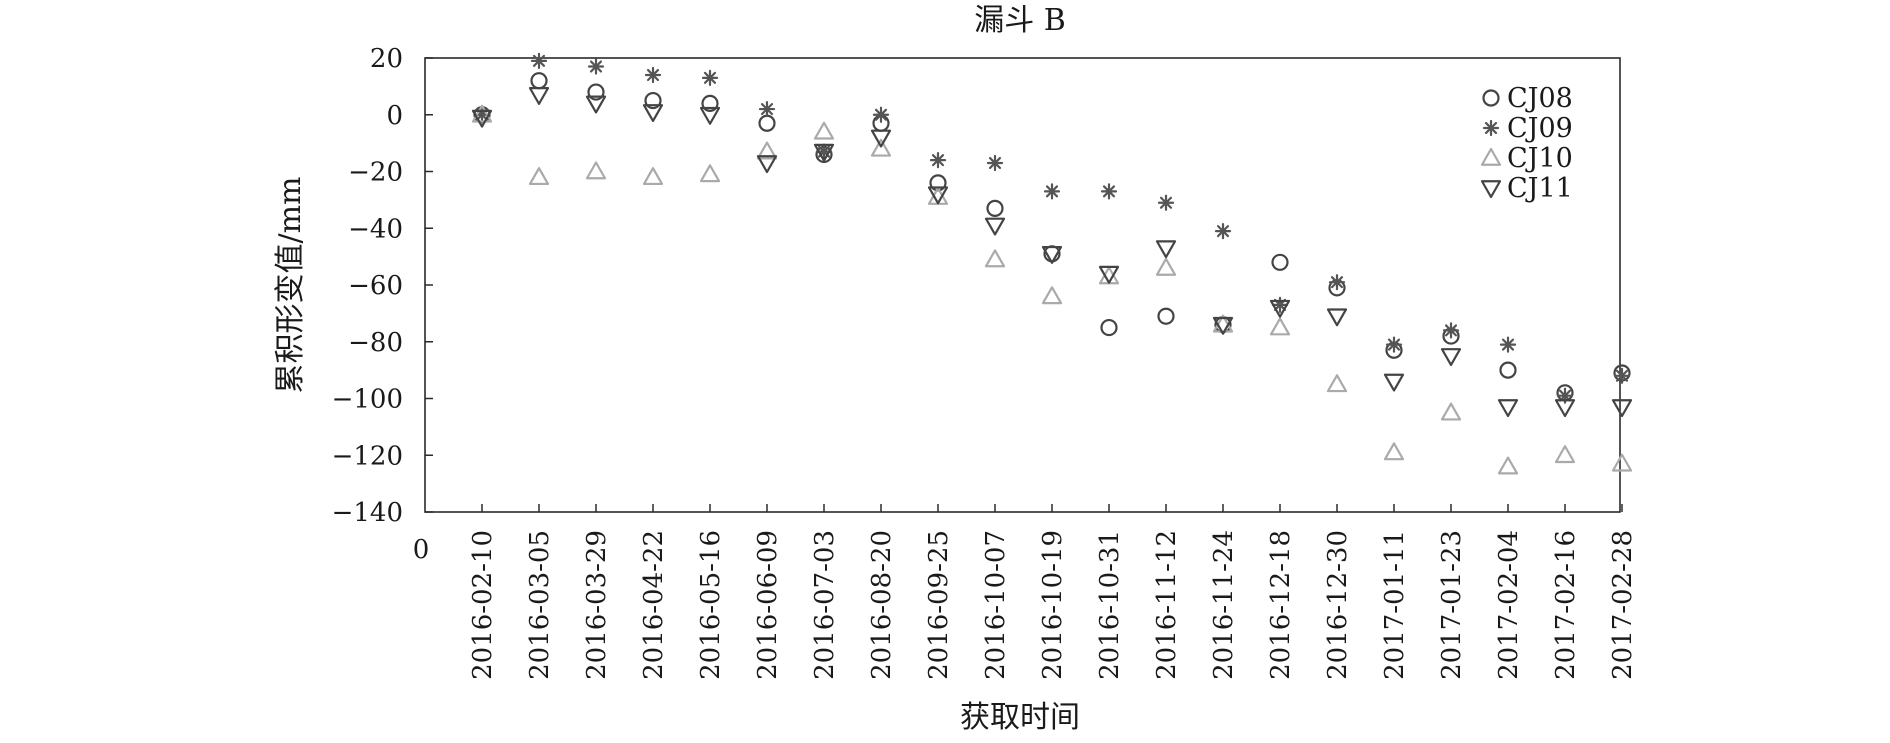 This screenshot has height=743, width=1890. I want to click on x-tick-label: 2017-01-23, so click(1452, 605).